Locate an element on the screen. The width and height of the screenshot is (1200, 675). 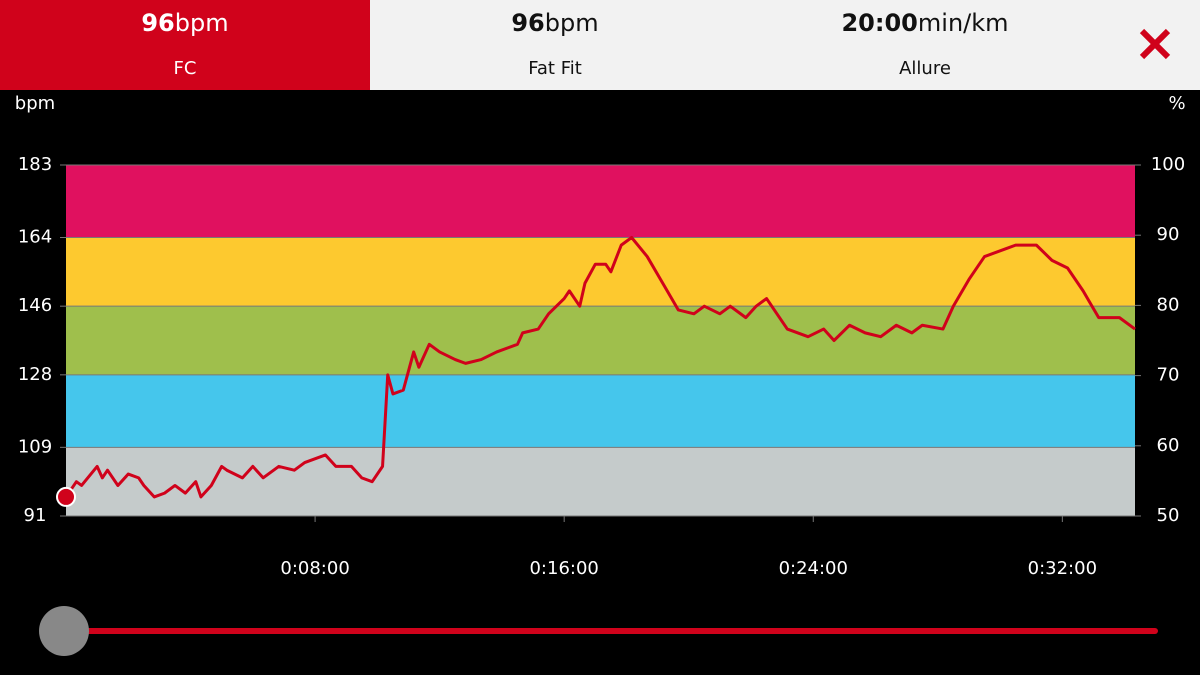
tab-value-number: 20:00 is located at coordinates (879, 23).